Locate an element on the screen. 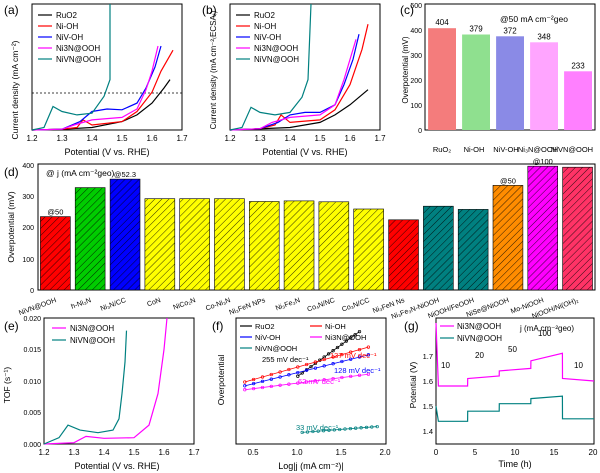 The width and height of the screenshot is (600, 473). panel-g-ytick: 1.5 is located at coordinates (428, 406).